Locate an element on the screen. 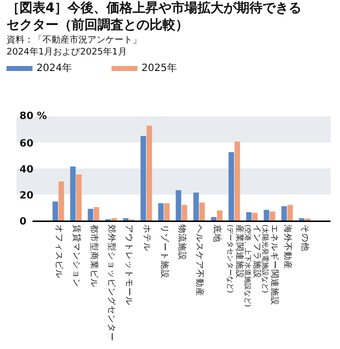 The image size is (340, 349). x-tick-label: オフィスビル is located at coordinates (58, 251).